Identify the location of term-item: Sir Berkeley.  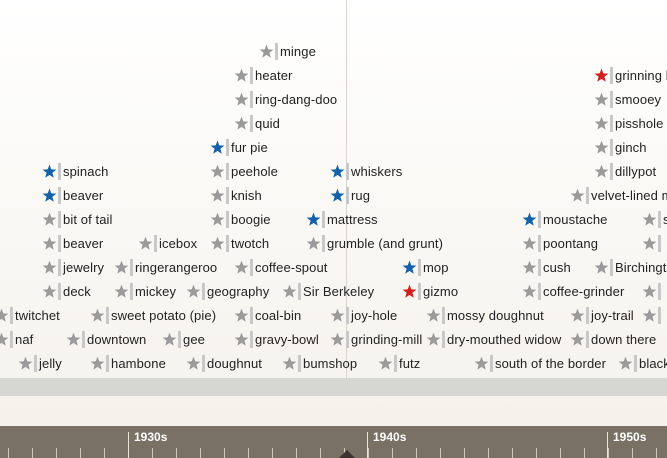
(328, 291).